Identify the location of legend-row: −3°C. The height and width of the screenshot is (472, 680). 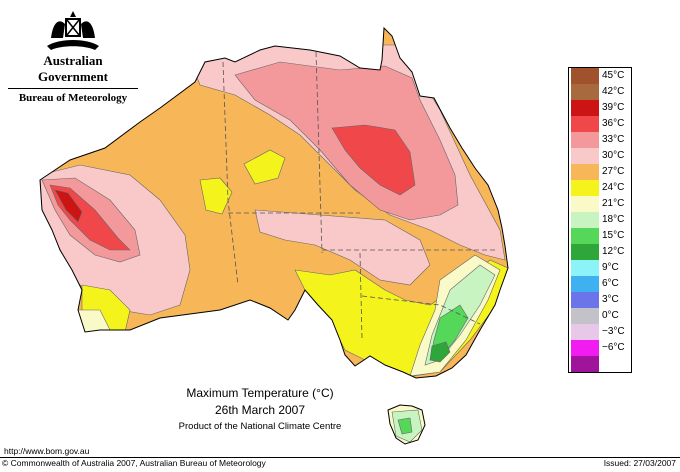
(600, 332).